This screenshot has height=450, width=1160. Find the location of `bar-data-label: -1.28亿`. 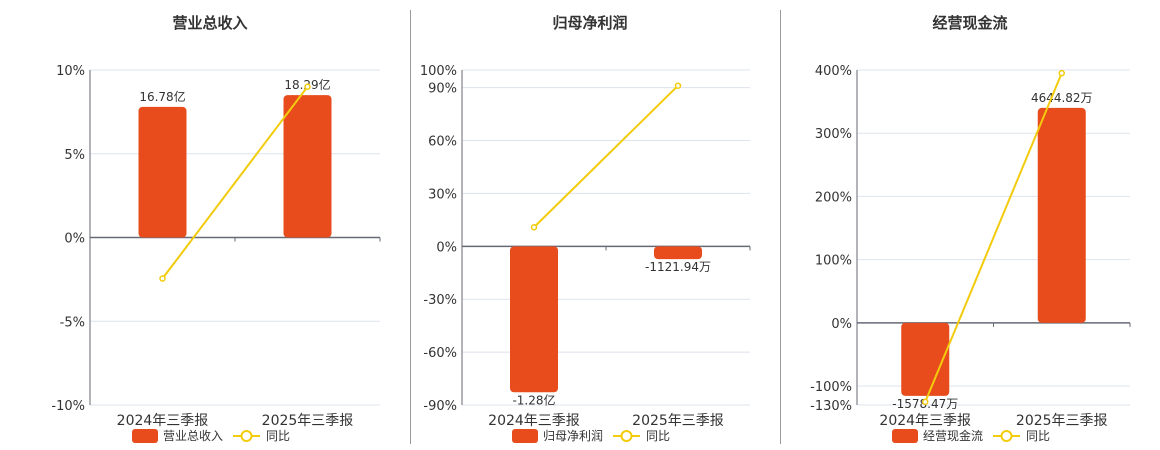

bar-data-label: -1.28亿 is located at coordinates (533, 399).